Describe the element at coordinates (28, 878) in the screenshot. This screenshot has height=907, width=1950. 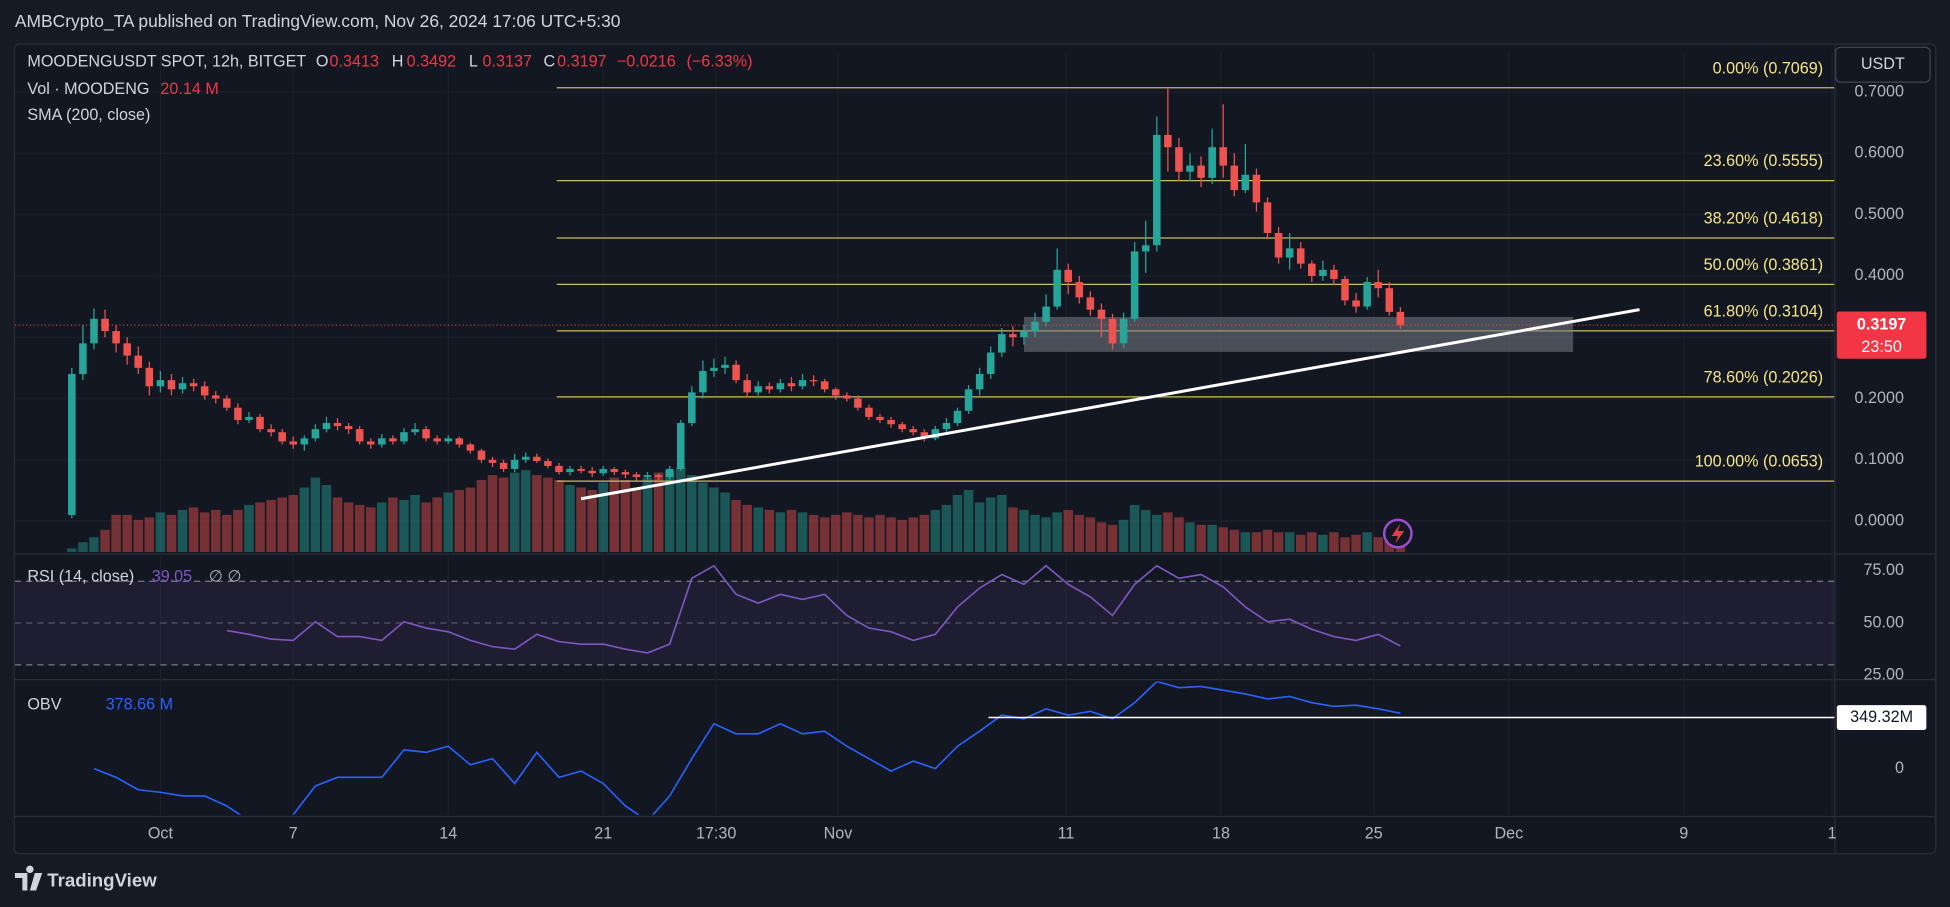
I see `logo-mark` at that location.